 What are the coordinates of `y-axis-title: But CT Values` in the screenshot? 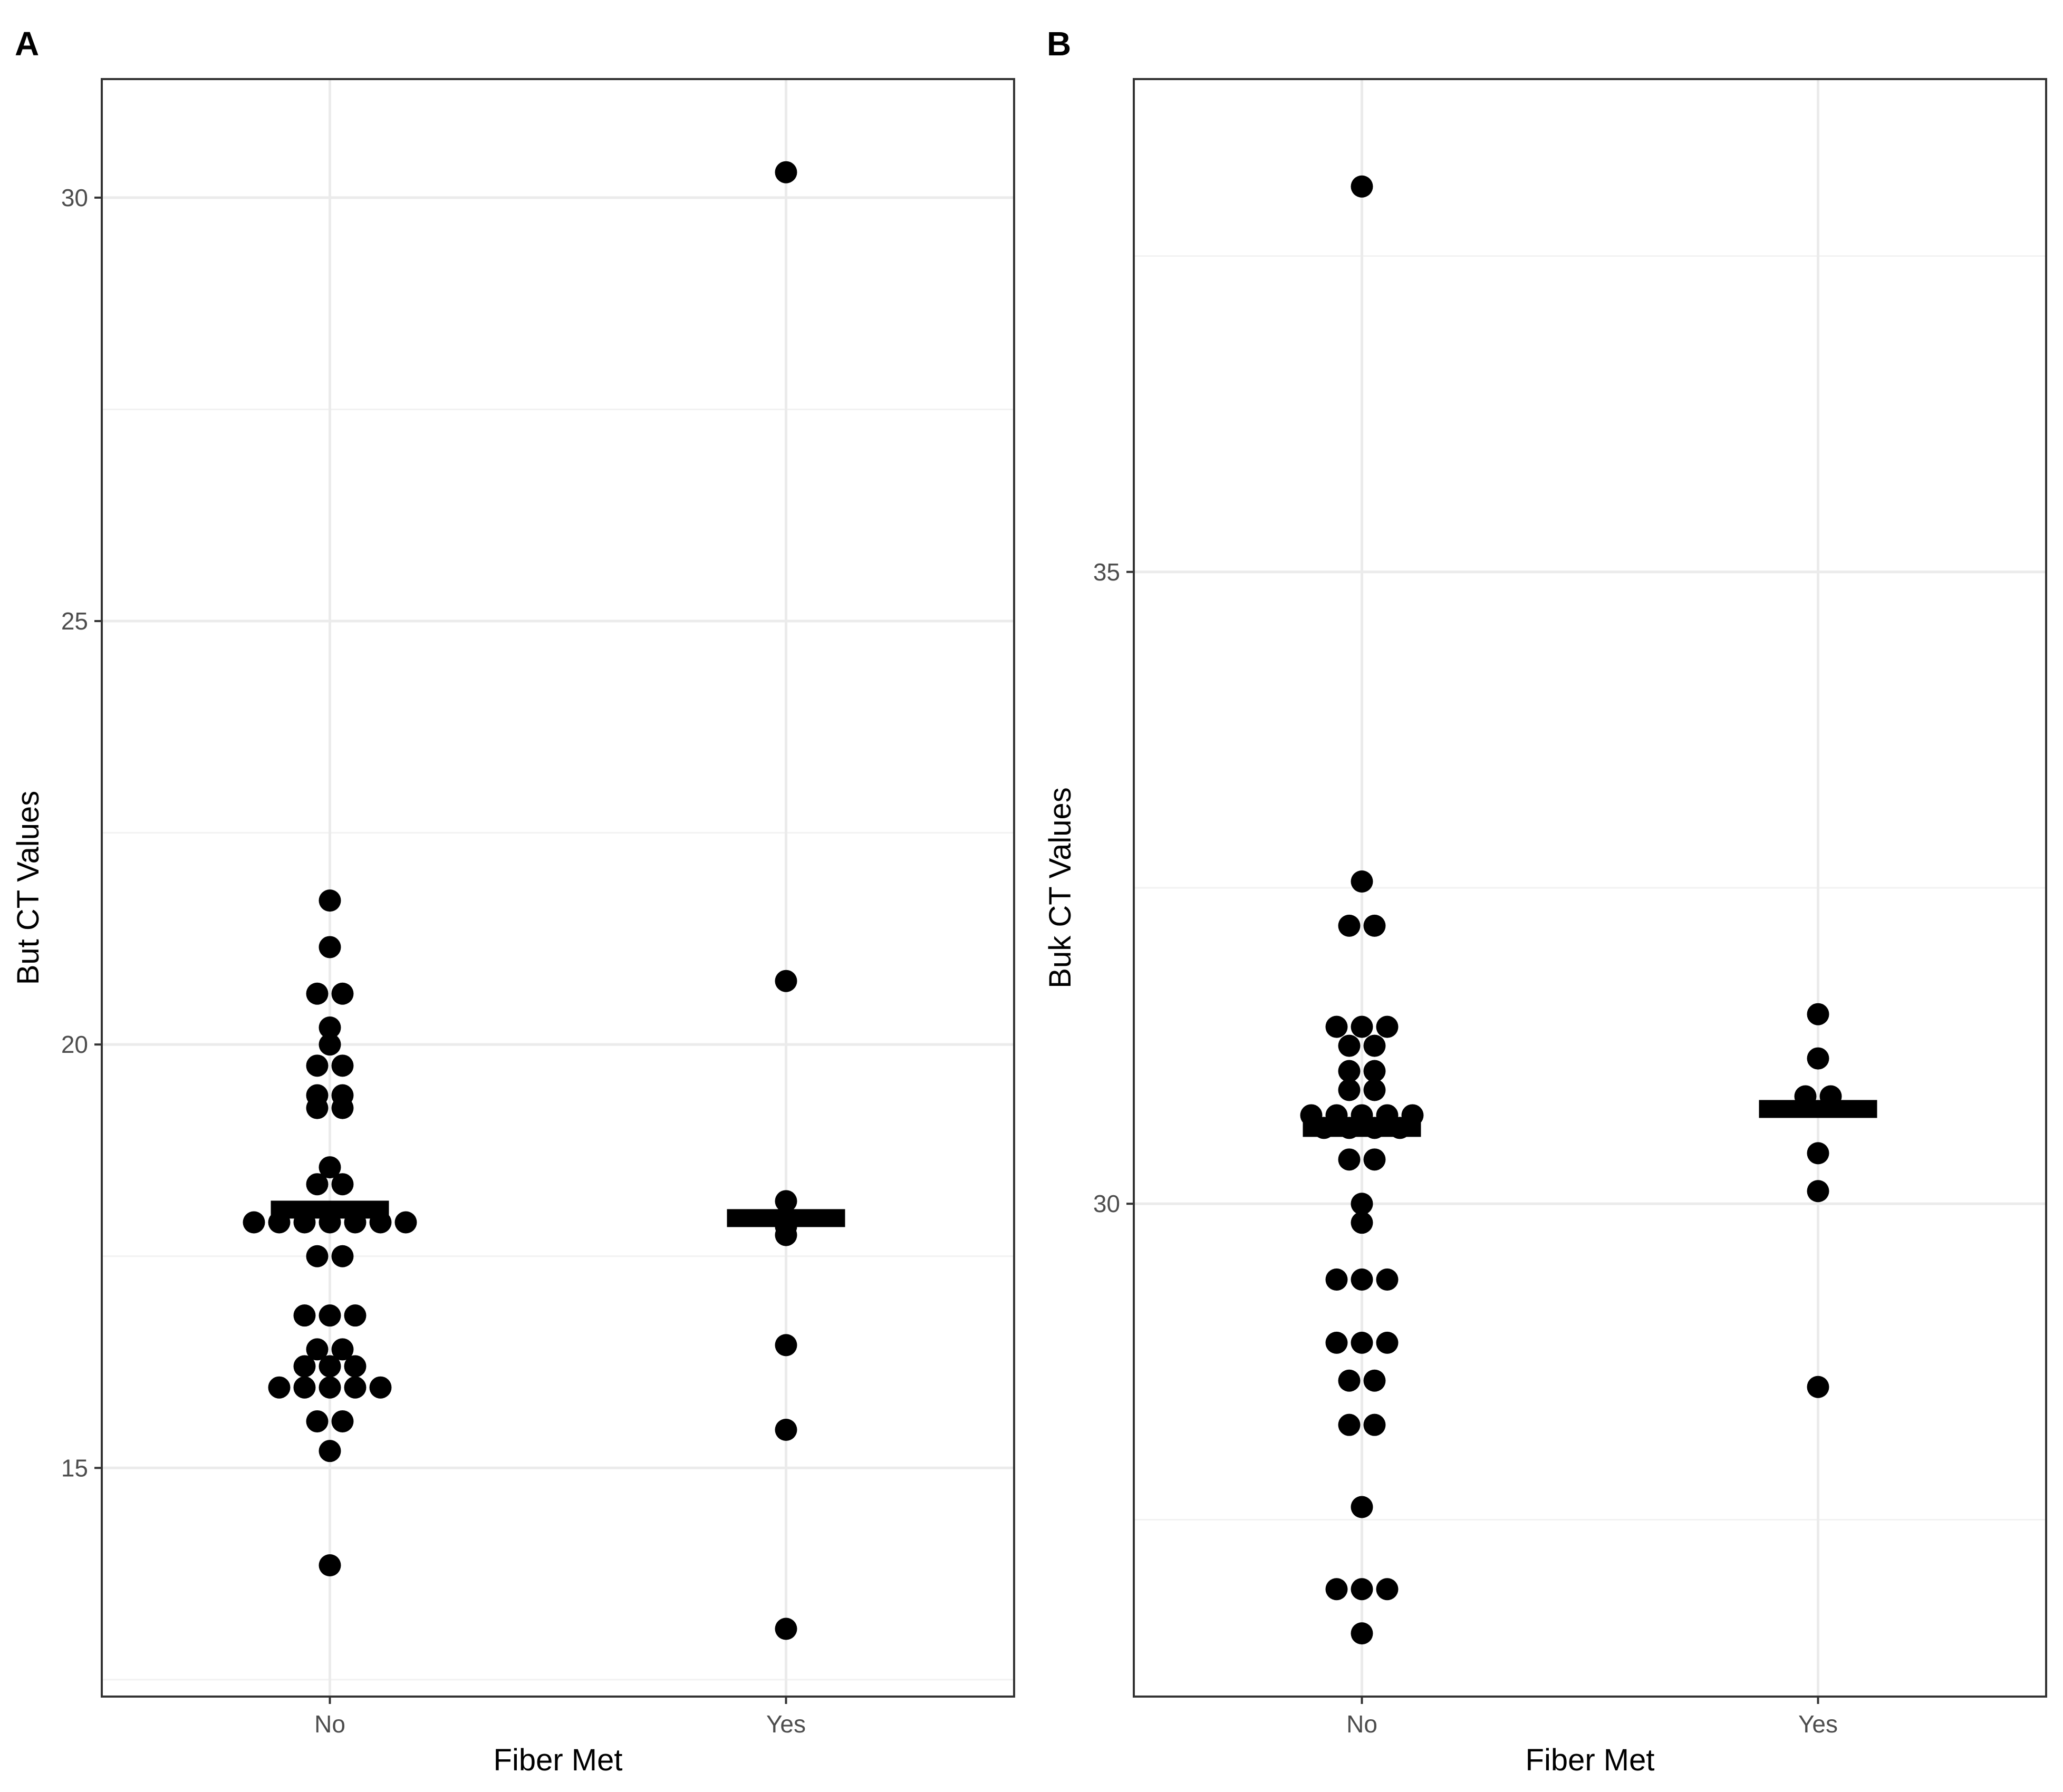 It's located at (28, 888).